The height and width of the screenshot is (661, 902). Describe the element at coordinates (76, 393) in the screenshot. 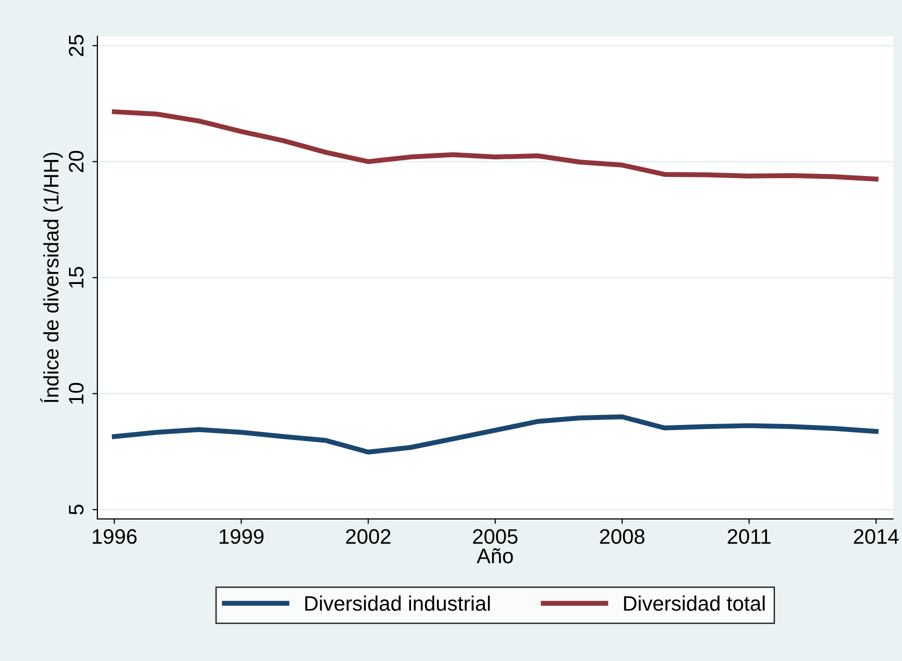

I see `y-tick-label: 10` at that location.